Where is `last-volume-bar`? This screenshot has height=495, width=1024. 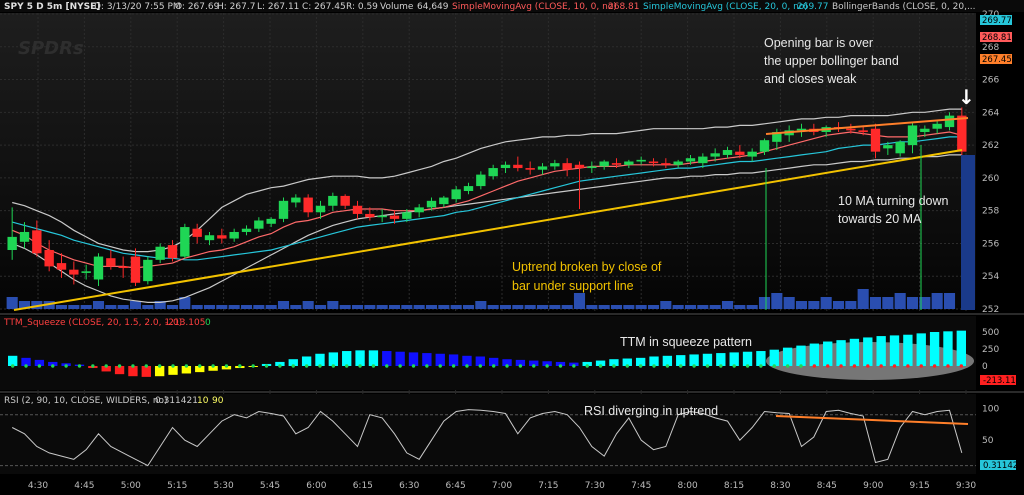 last-volume-bar is located at coordinates (968, 232).